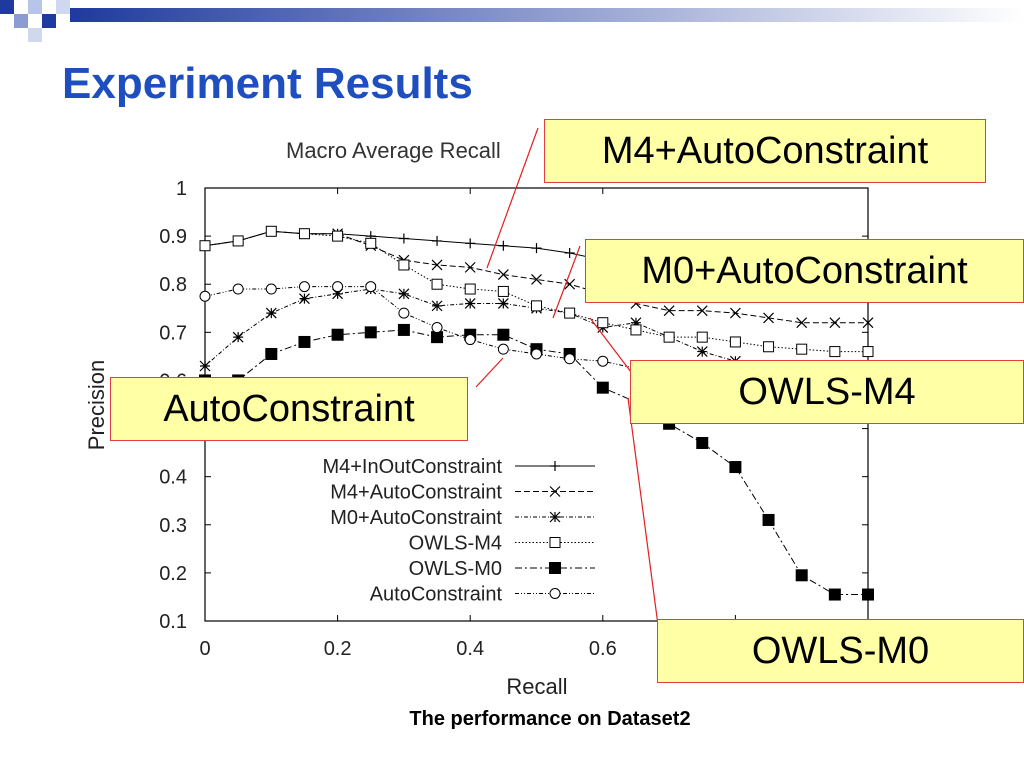  I want to click on y-axis-label: Precision, so click(96, 405).